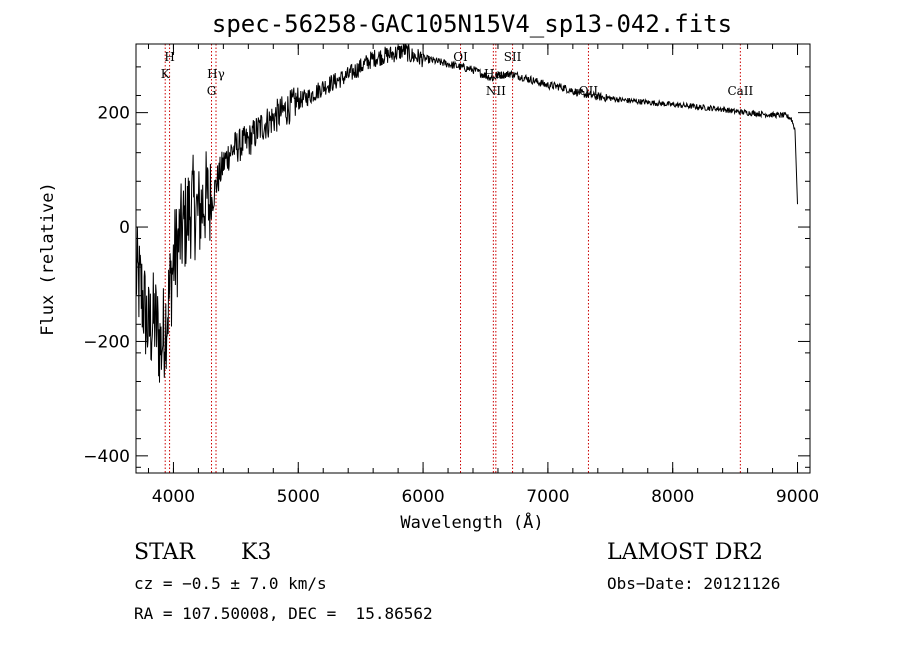 This screenshot has height=649, width=900. I want to click on x-tick-label: 6000, so click(422, 497).